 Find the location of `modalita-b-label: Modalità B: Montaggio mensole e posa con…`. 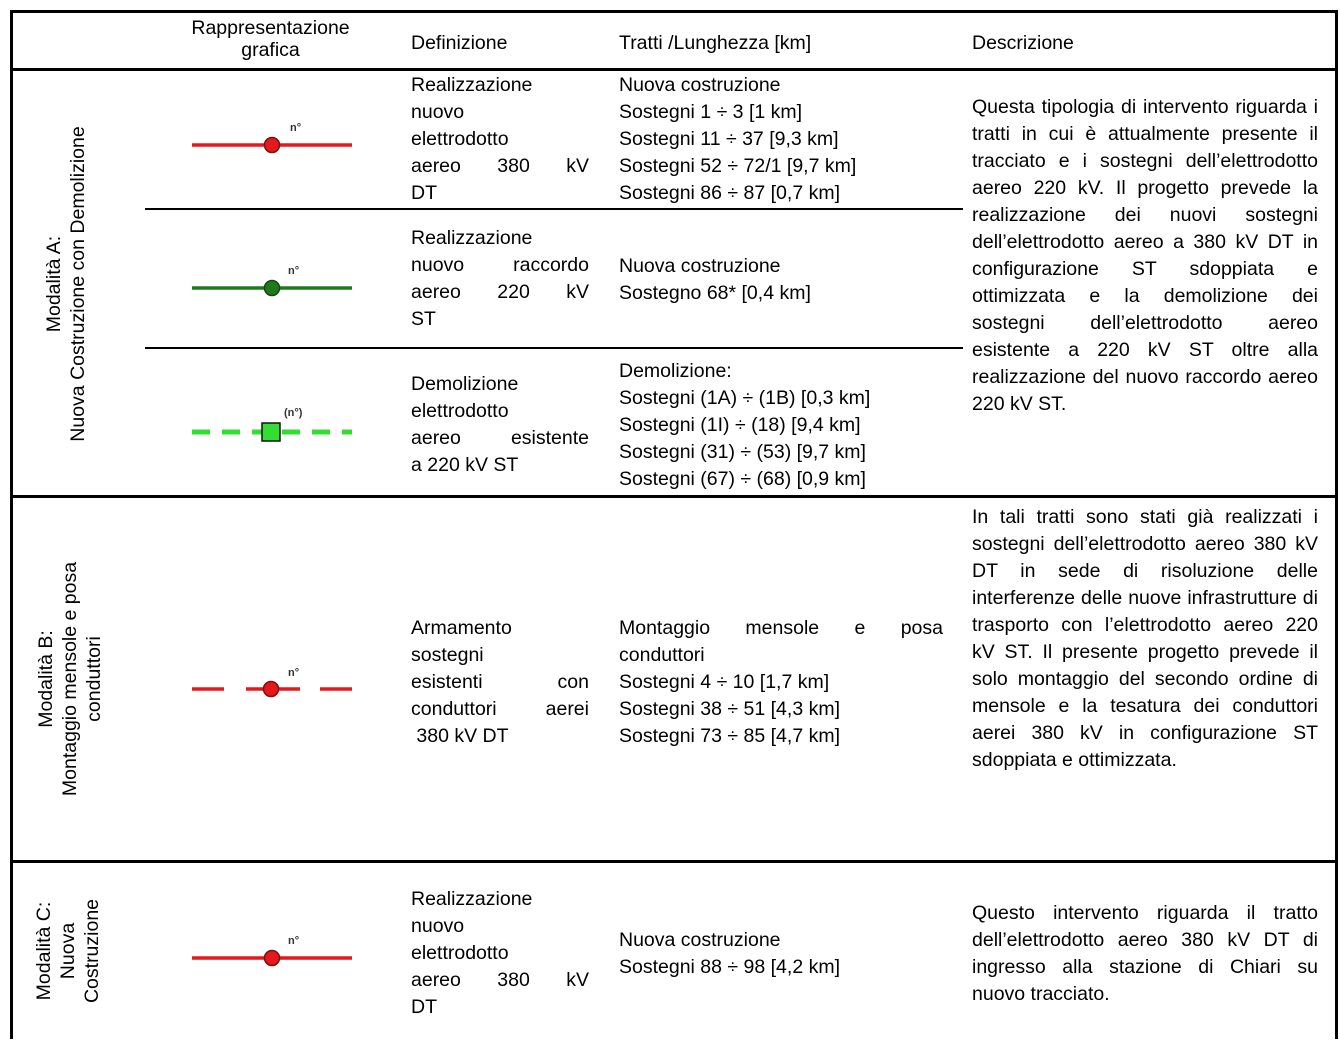

modalita-b-label: Modalità B: Montaggio mensole e posa con… is located at coordinates (70, 679).